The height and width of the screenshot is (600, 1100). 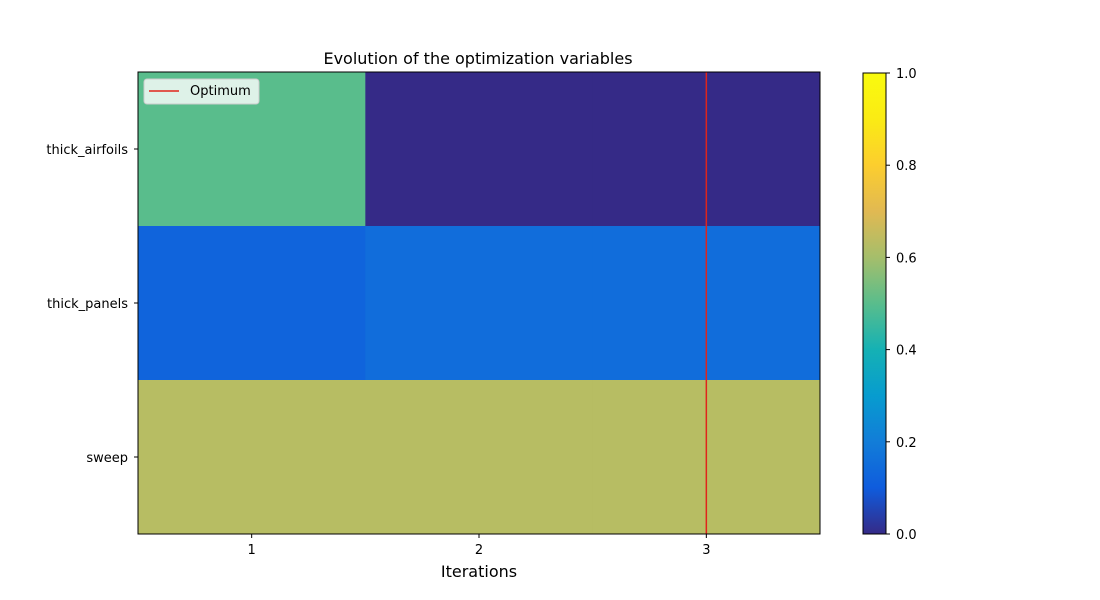 I want to click on colorbar-tick-label: 0.4, so click(x=906, y=351).